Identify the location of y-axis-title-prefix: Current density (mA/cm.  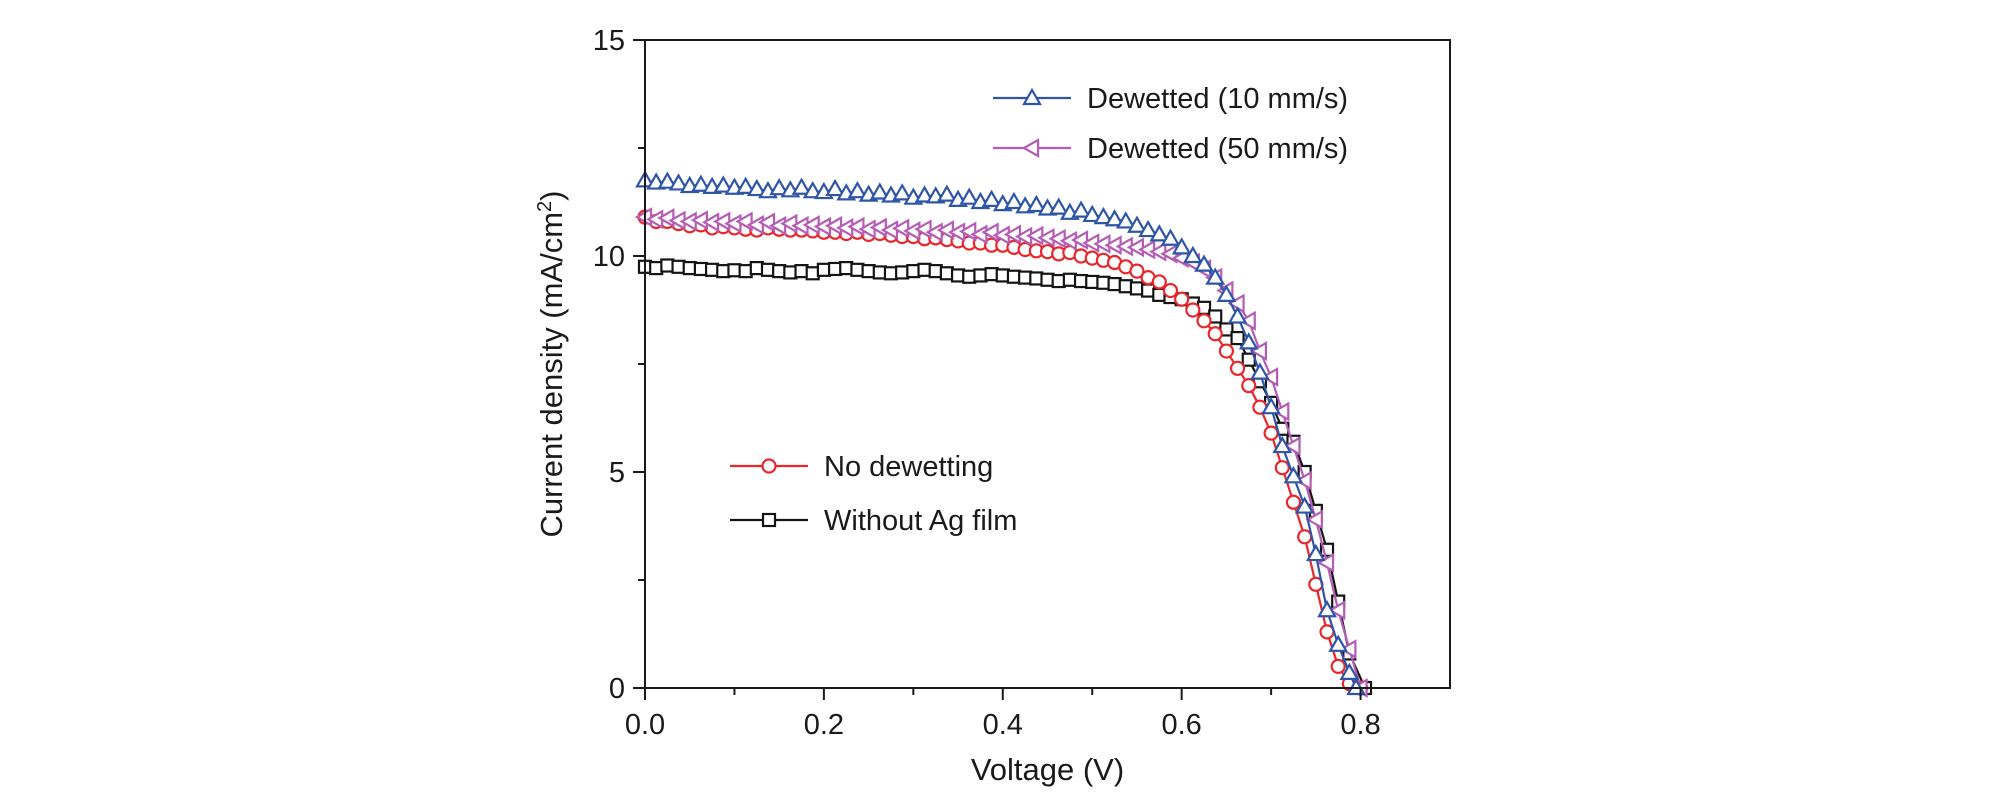
(551, 375).